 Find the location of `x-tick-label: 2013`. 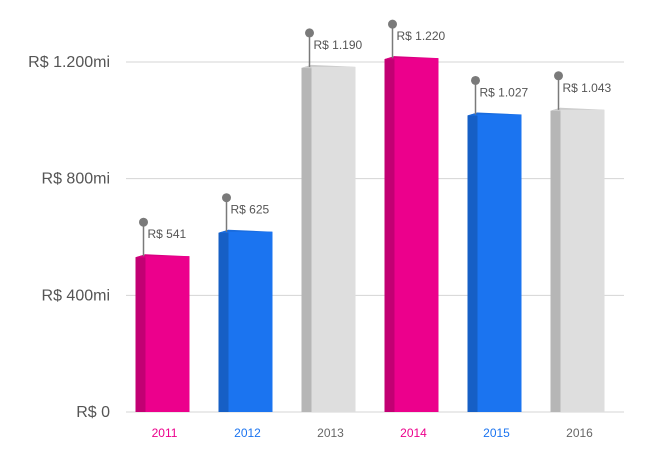

x-tick-label: 2013 is located at coordinates (330, 433).